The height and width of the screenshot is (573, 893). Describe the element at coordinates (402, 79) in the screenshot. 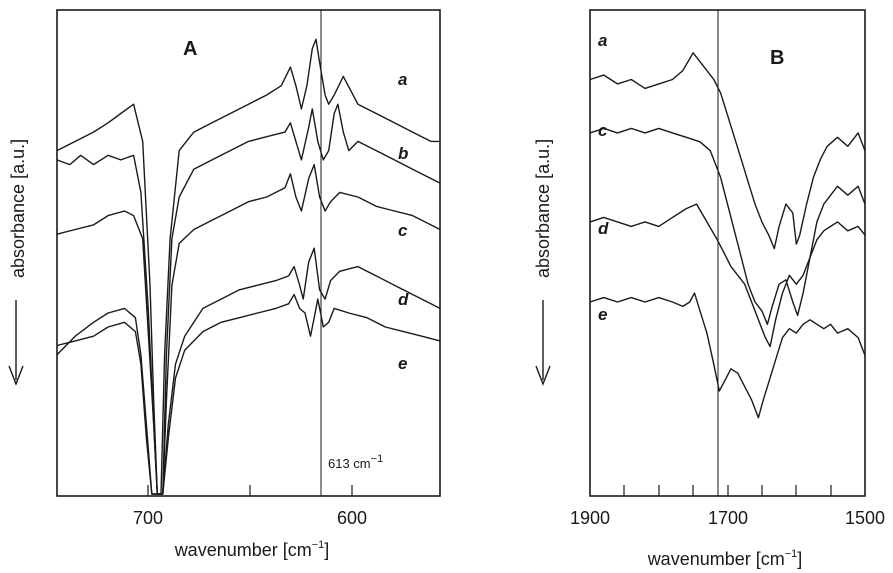

I see `panel-a-series-label-a: a` at that location.